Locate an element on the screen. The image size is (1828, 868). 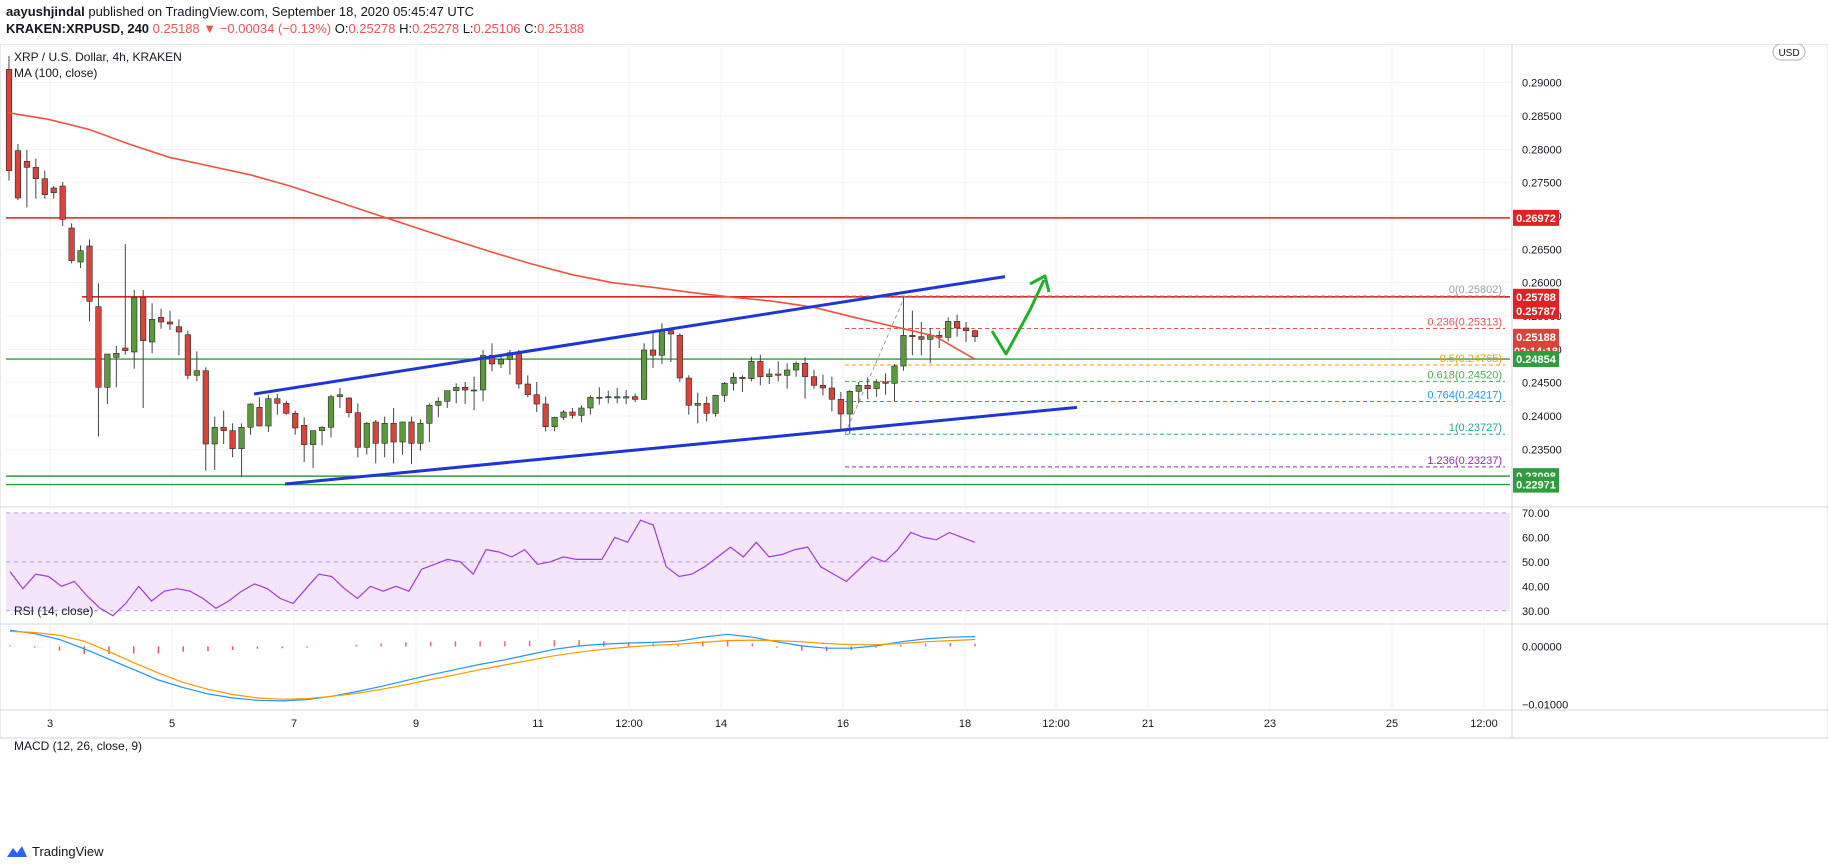
x-tick-label: 18 is located at coordinates (965, 724).